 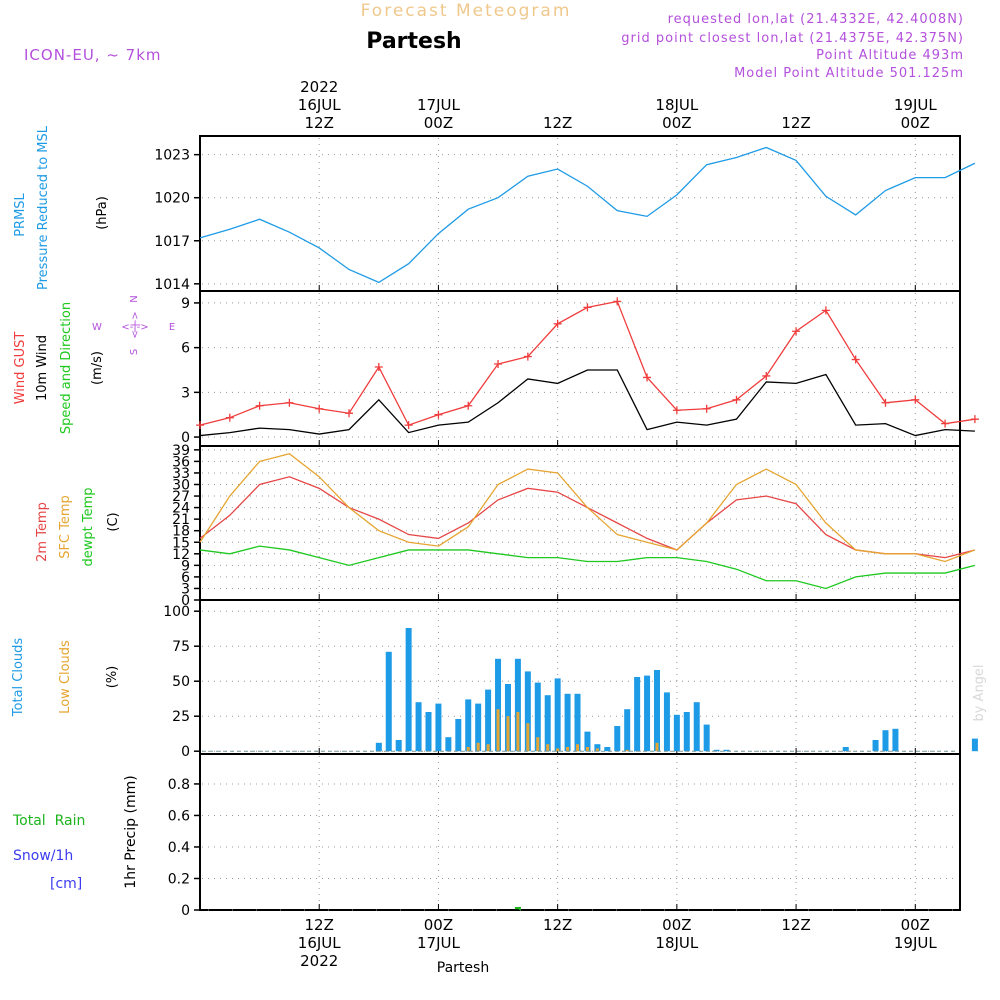 I want to click on clouds-labels: Total Clouds Low Clouds (%), so click(x=65, y=678).